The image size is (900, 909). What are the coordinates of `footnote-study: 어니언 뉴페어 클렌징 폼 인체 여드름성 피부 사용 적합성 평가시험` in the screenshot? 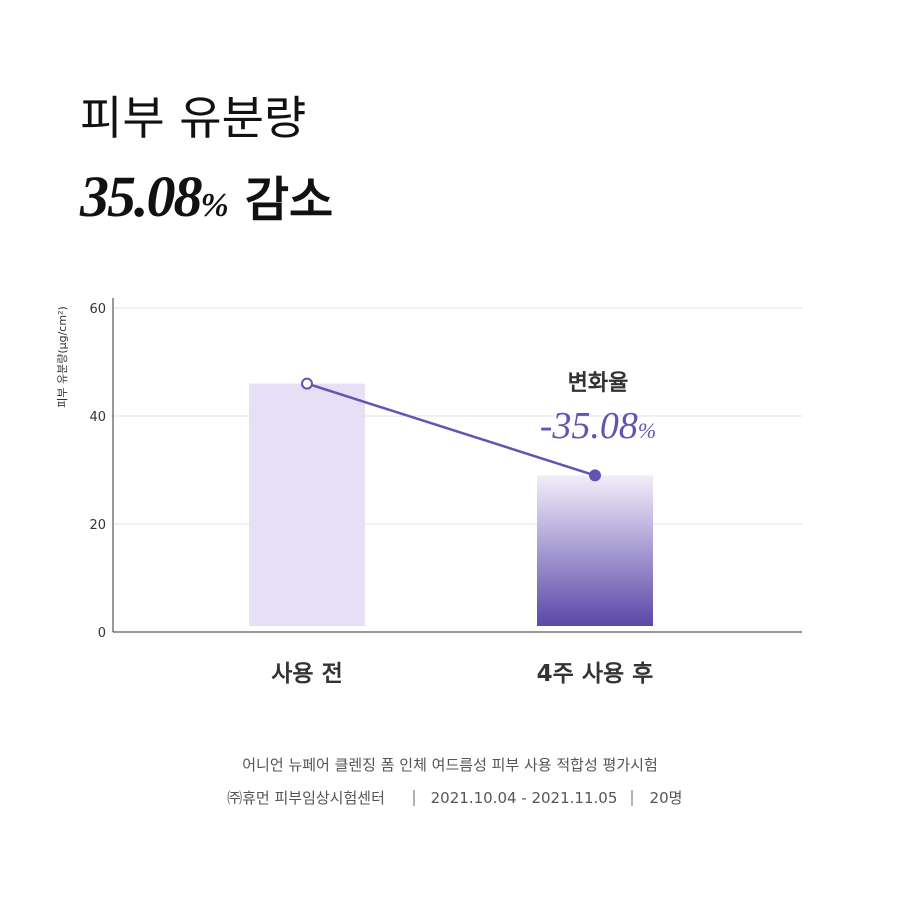 It's located at (450, 765).